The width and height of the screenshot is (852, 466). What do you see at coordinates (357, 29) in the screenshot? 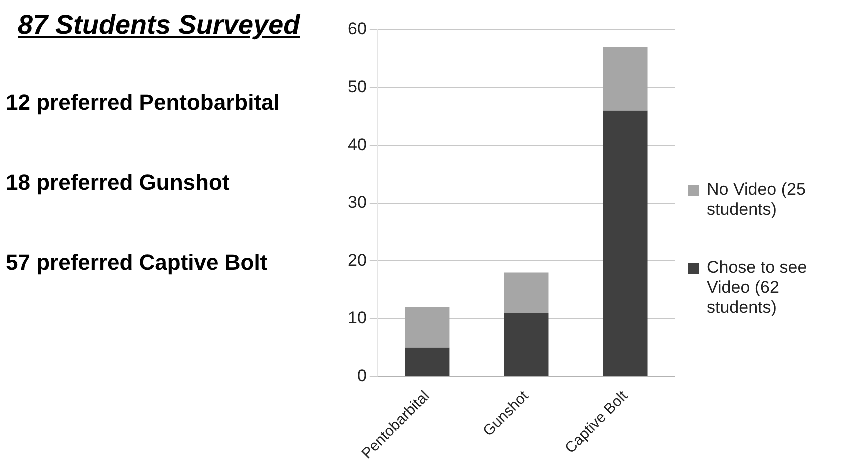
I see `y-tick-label: 60` at bounding box center [357, 29].